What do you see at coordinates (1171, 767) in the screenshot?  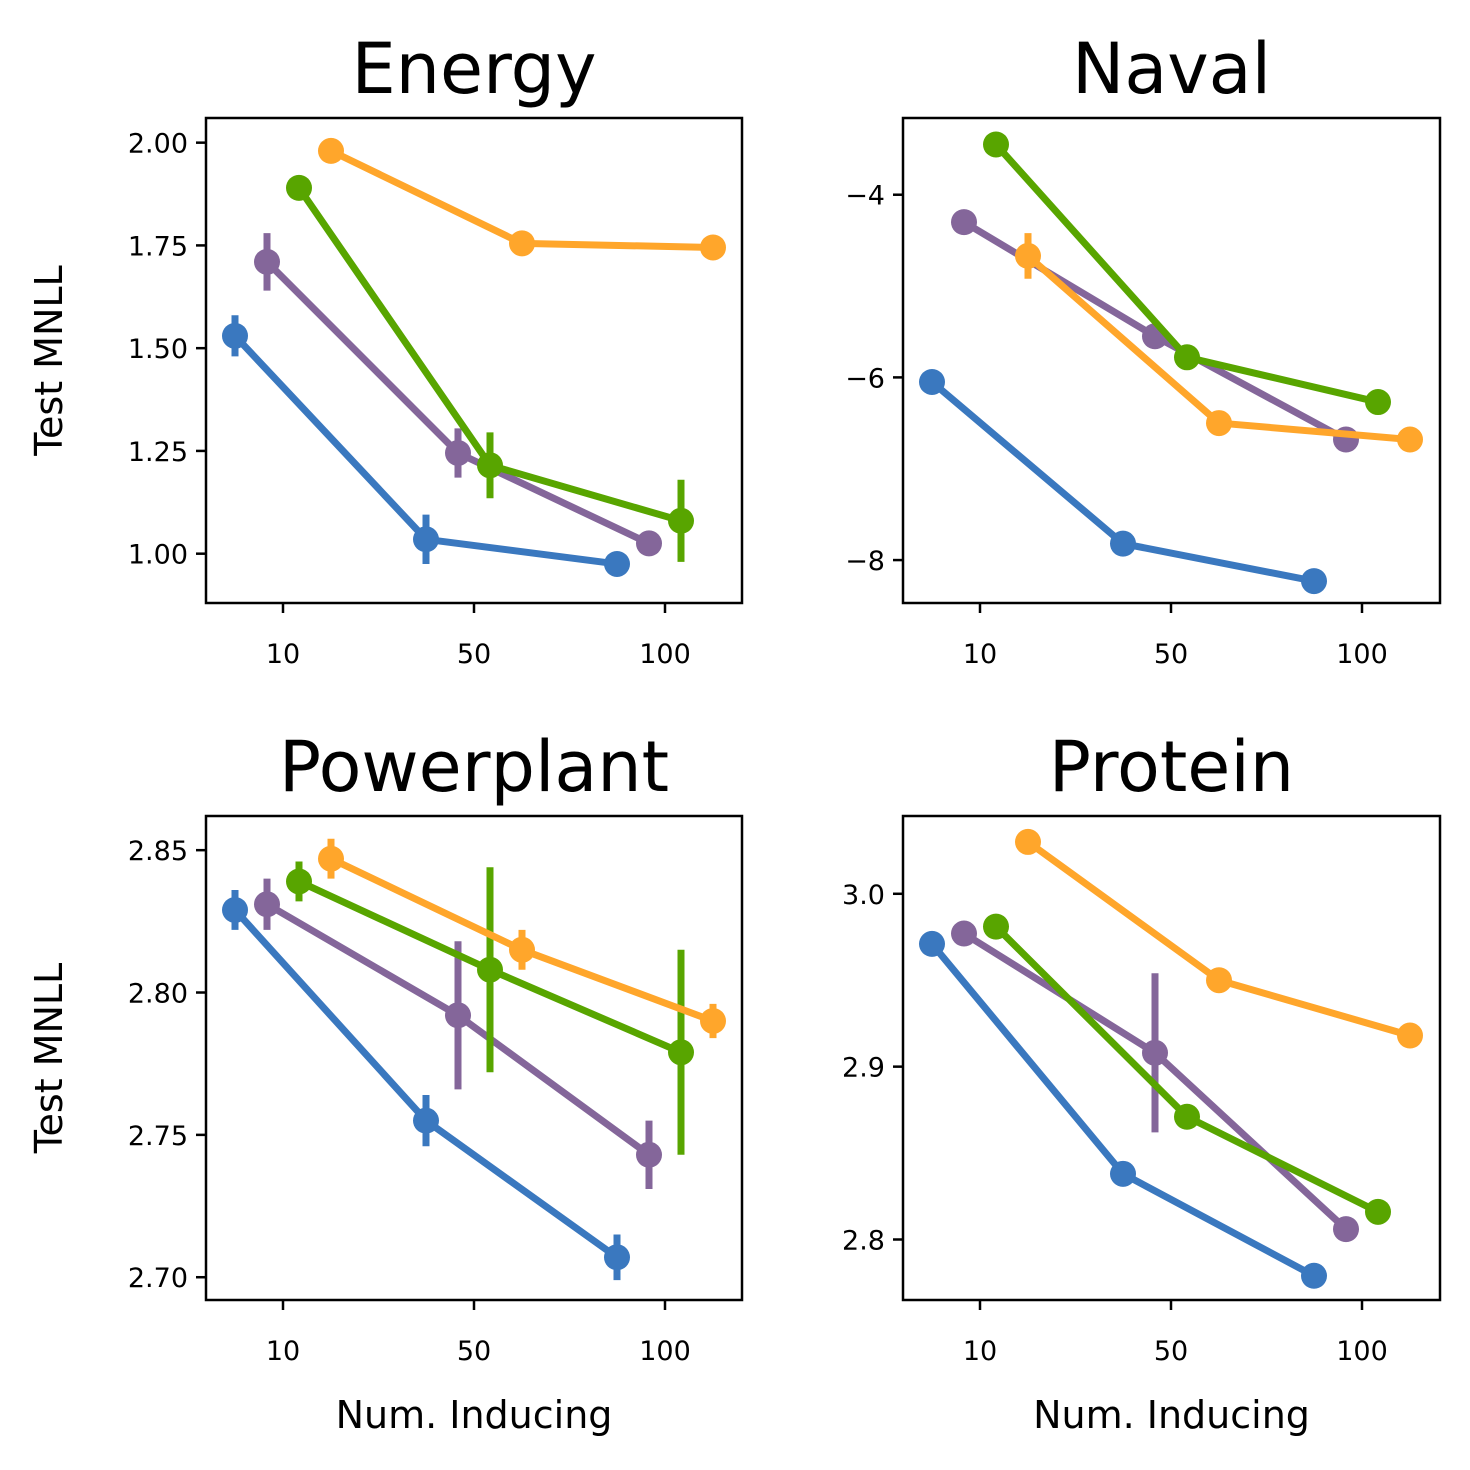 I see `panel-title: Protein` at bounding box center [1171, 767].